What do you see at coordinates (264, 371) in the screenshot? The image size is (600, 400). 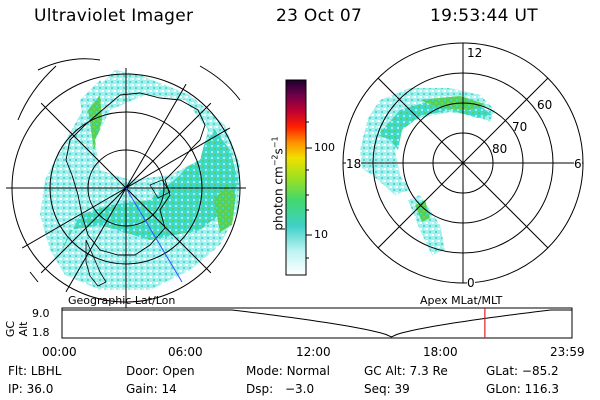 I see `mode-key: Mode:` at bounding box center [264, 371].